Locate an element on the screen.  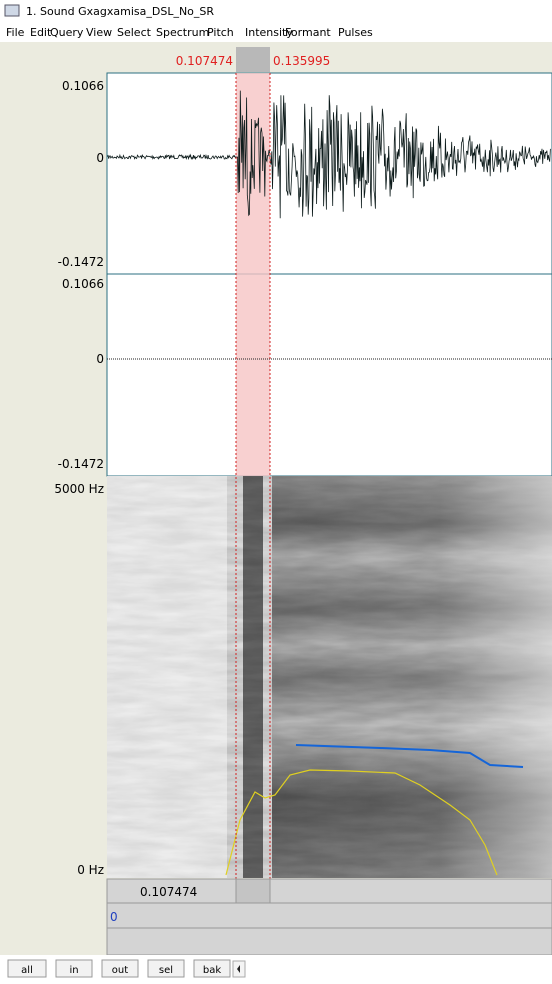
button-label: sel is located at coordinates (166, 970).